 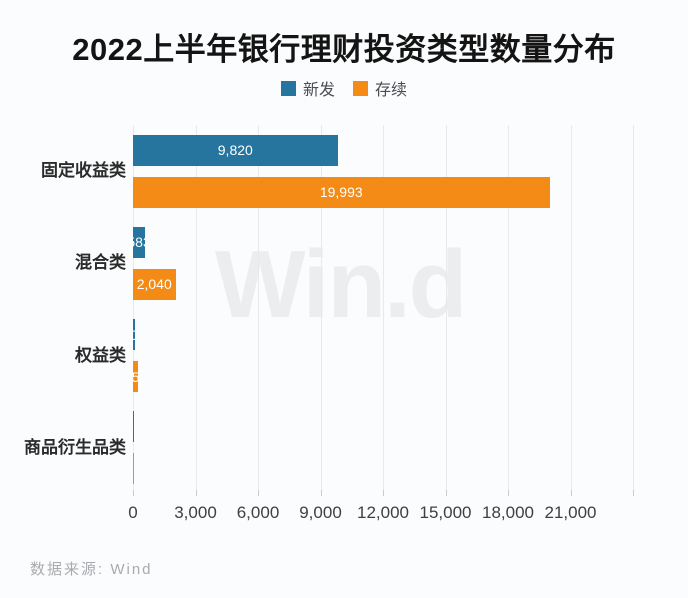 I want to click on category-label: 权益类, so click(x=100, y=355).